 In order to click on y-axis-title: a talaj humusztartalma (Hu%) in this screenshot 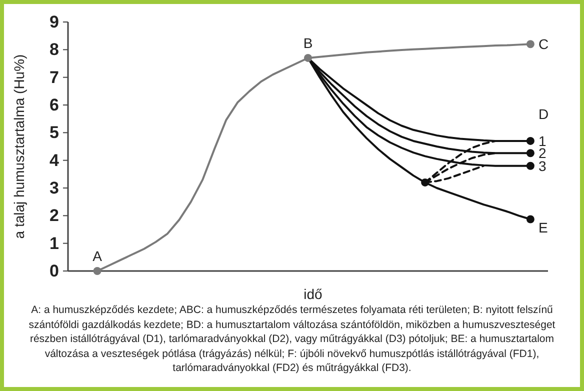, I will do `click(19, 146)`.